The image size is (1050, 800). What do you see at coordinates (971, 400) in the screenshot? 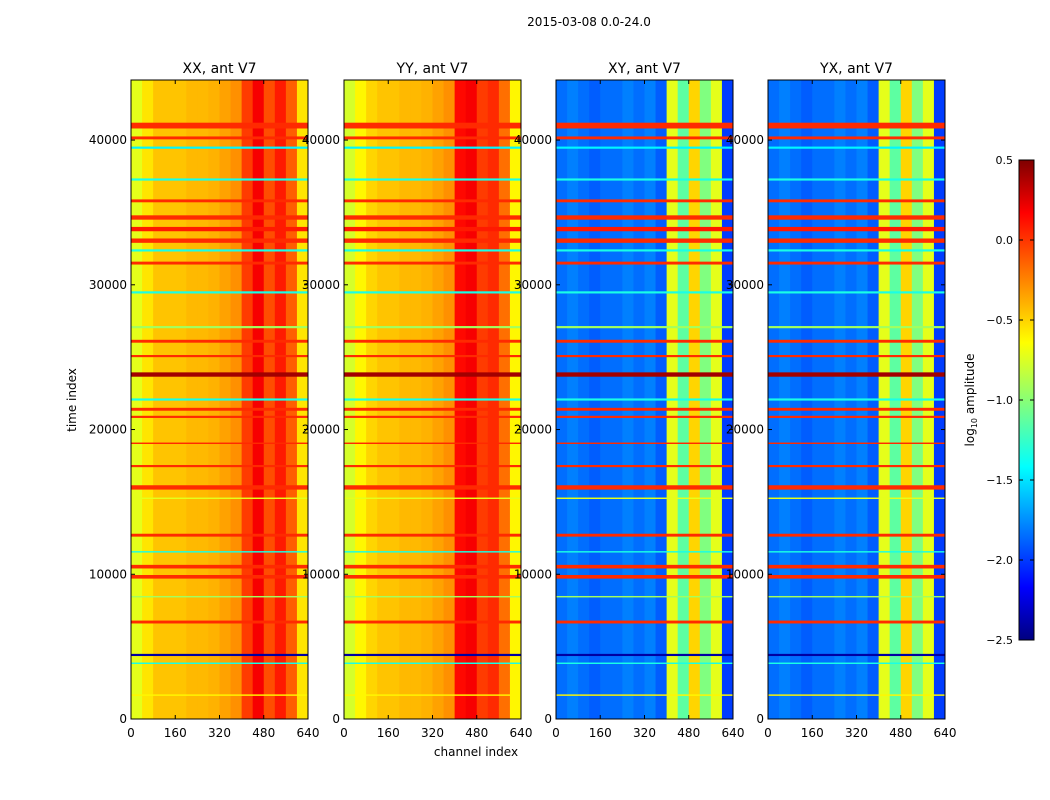
I see `colorbar-label: log10 amplitude` at bounding box center [971, 400].